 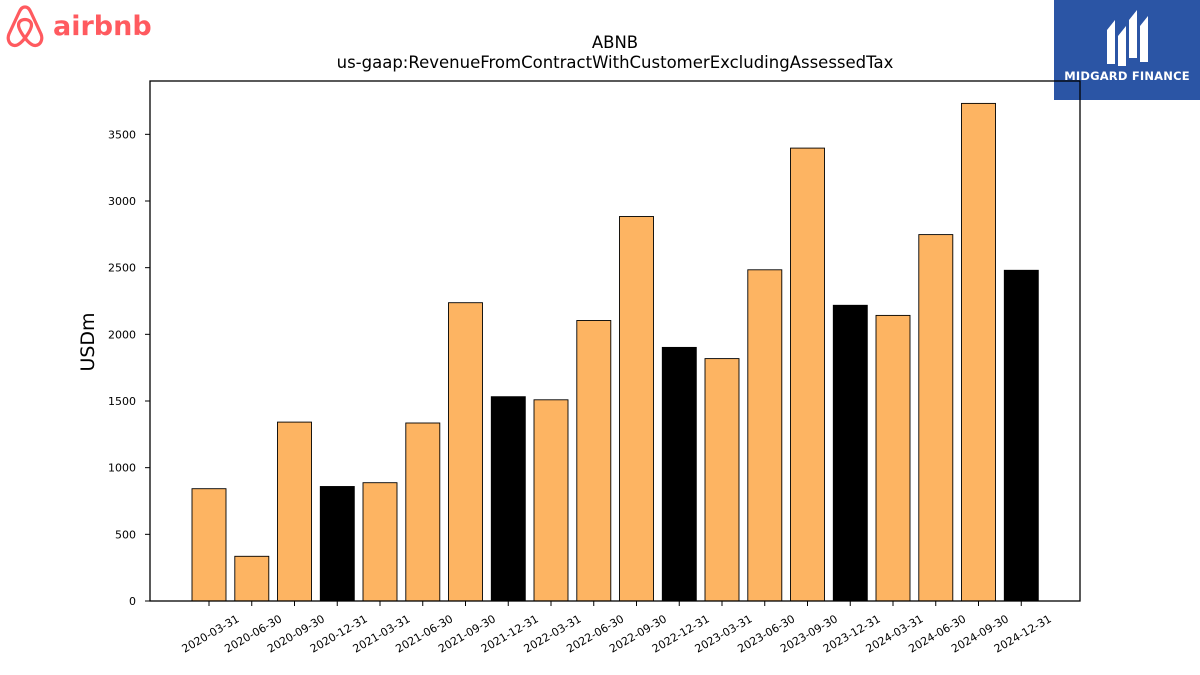 What do you see at coordinates (122, 134) in the screenshot?
I see `y-tick-label: 3500` at bounding box center [122, 134].